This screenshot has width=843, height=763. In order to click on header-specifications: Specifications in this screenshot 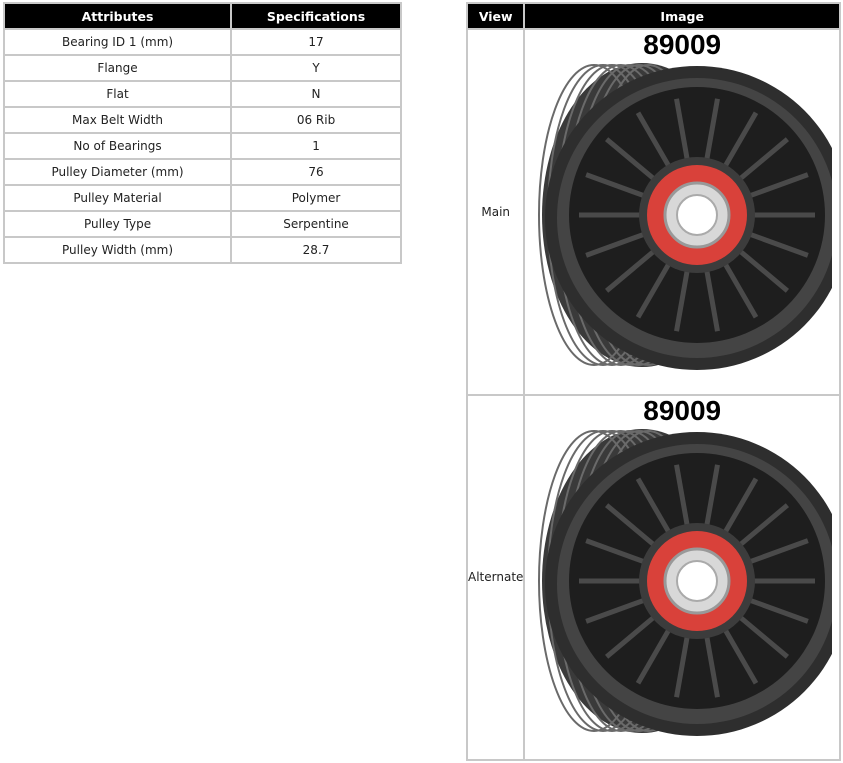, I will do `click(316, 16)`.